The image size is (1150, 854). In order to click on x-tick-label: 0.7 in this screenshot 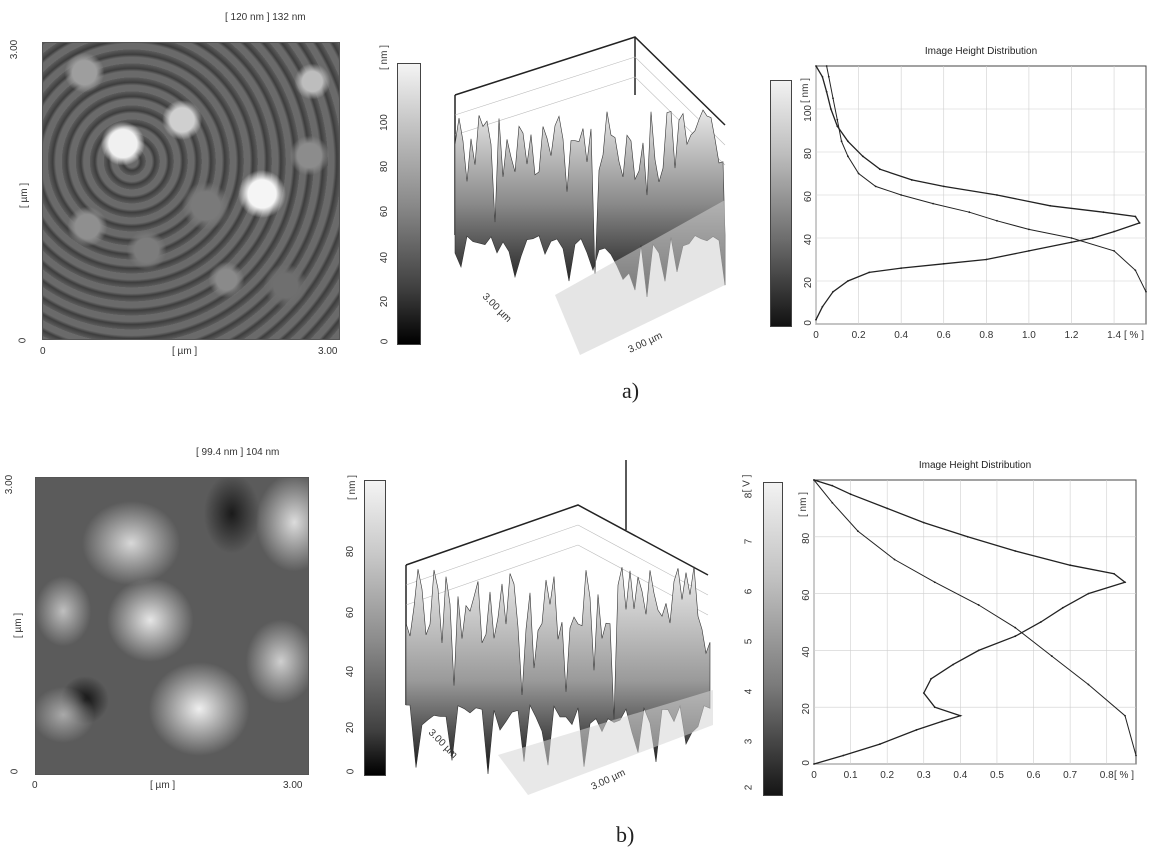, I will do `click(1070, 775)`.